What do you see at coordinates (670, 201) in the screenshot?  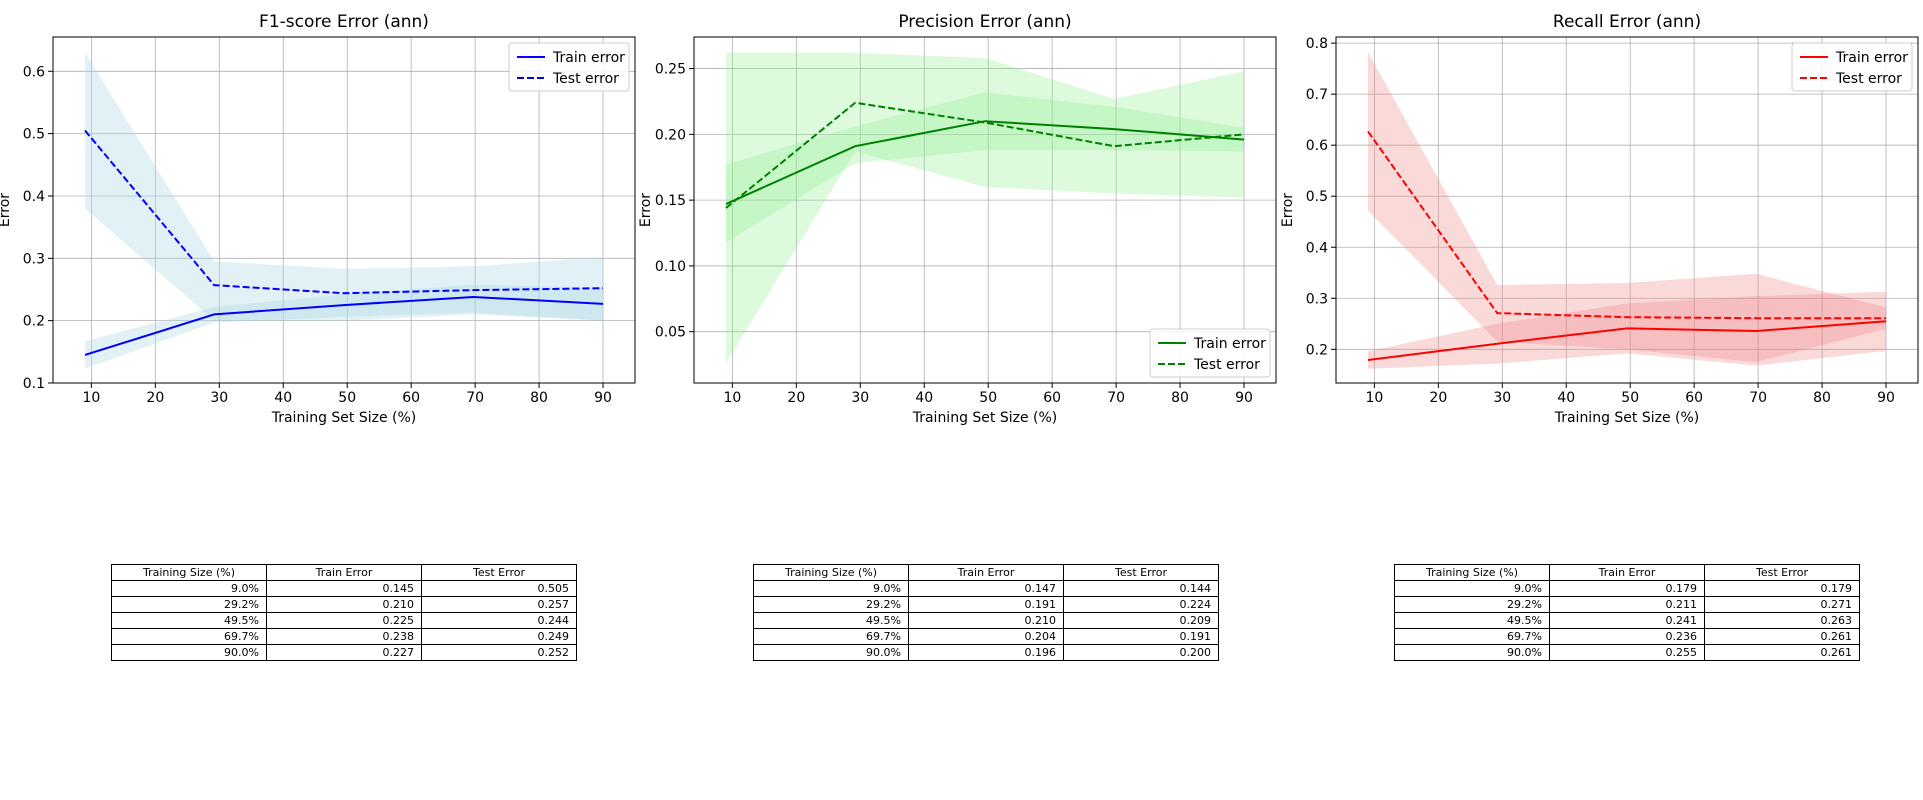 I see `y-tick-label: 0.15` at bounding box center [670, 201].